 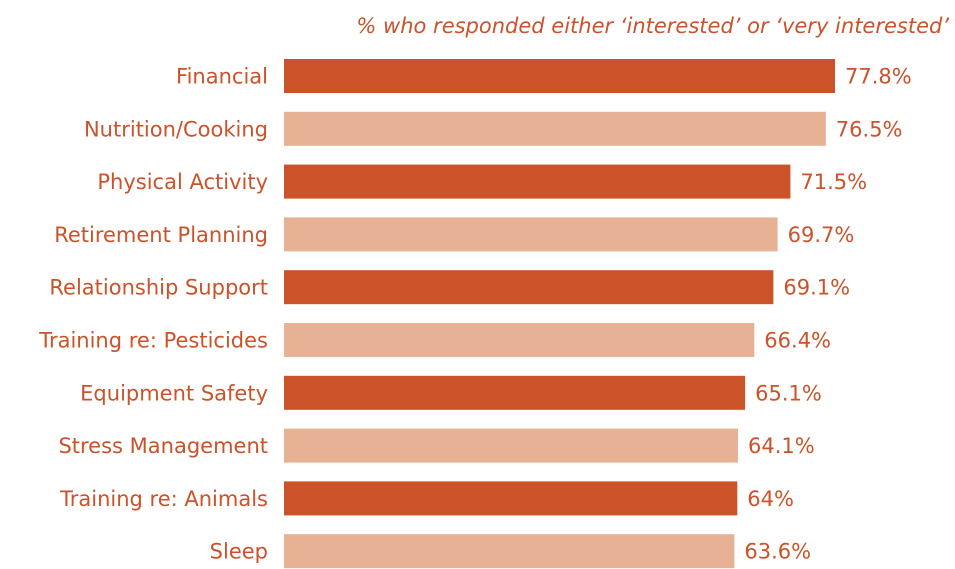 What do you see at coordinates (781, 446) in the screenshot?
I see `value-label-stress-management: 64.1%` at bounding box center [781, 446].